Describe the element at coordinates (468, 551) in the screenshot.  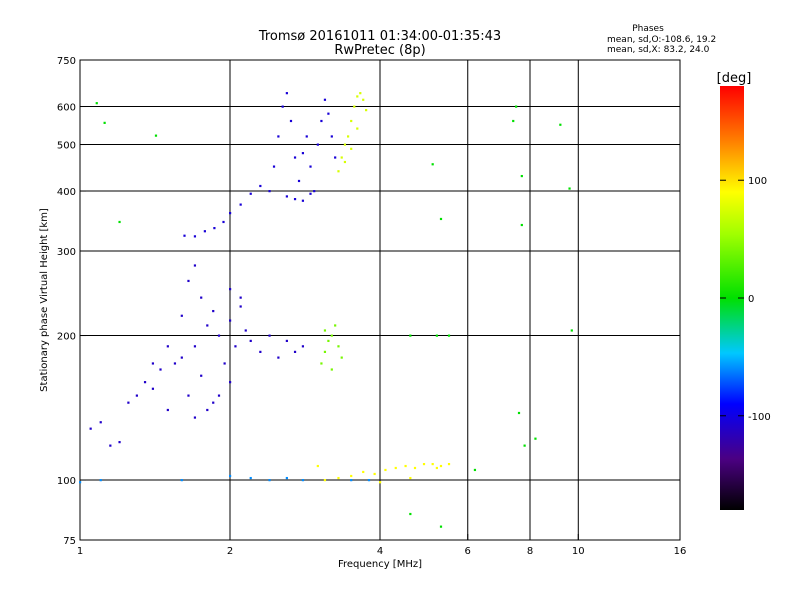
I see `x-tick-label: 6` at that location.